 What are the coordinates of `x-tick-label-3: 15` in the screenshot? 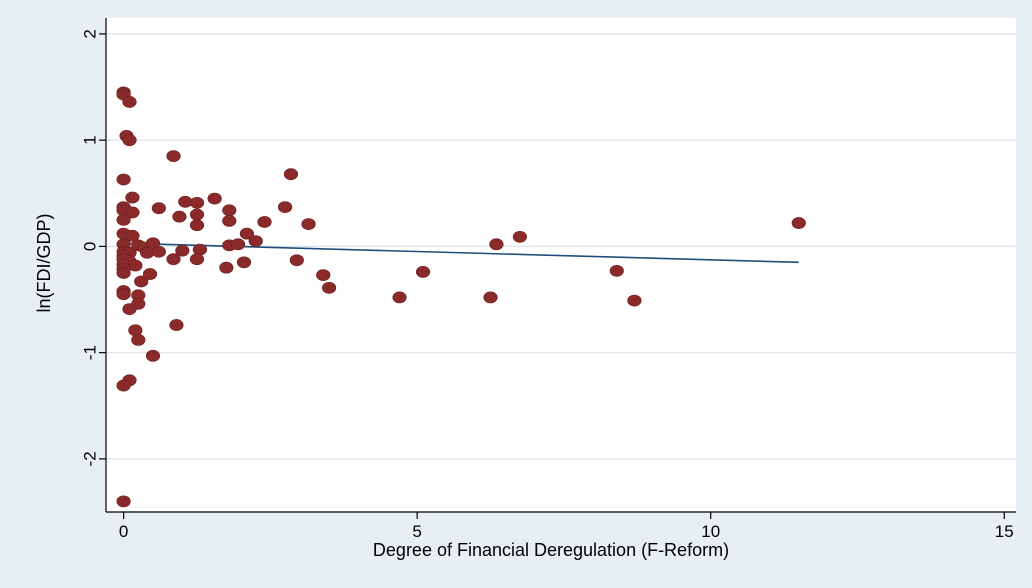 It's located at (1004, 531).